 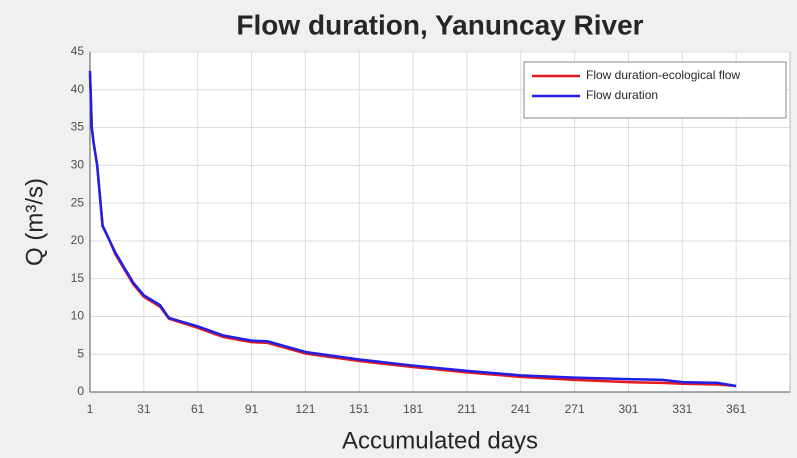 I want to click on x-tick-label: 271, so click(x=575, y=409).